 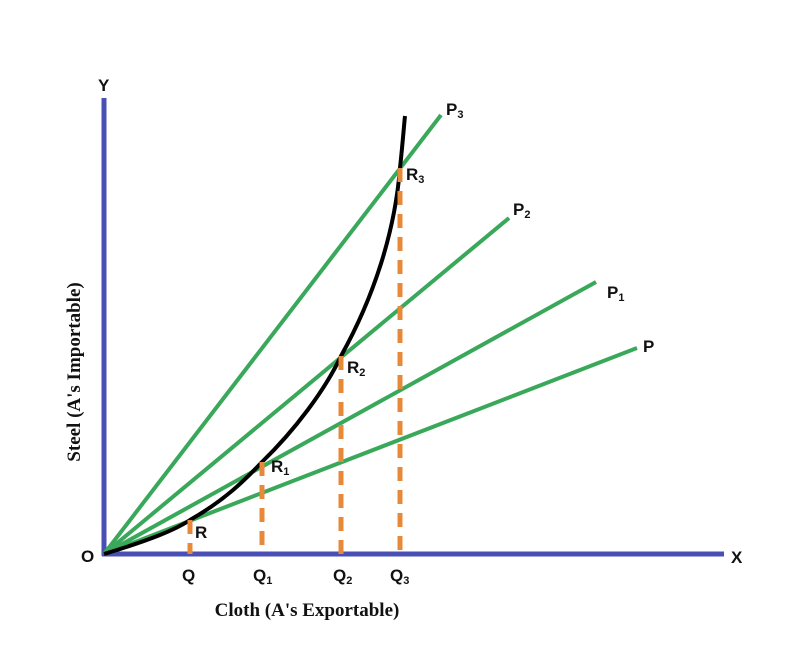 I want to click on tick-q2: Q2, so click(x=342, y=576).